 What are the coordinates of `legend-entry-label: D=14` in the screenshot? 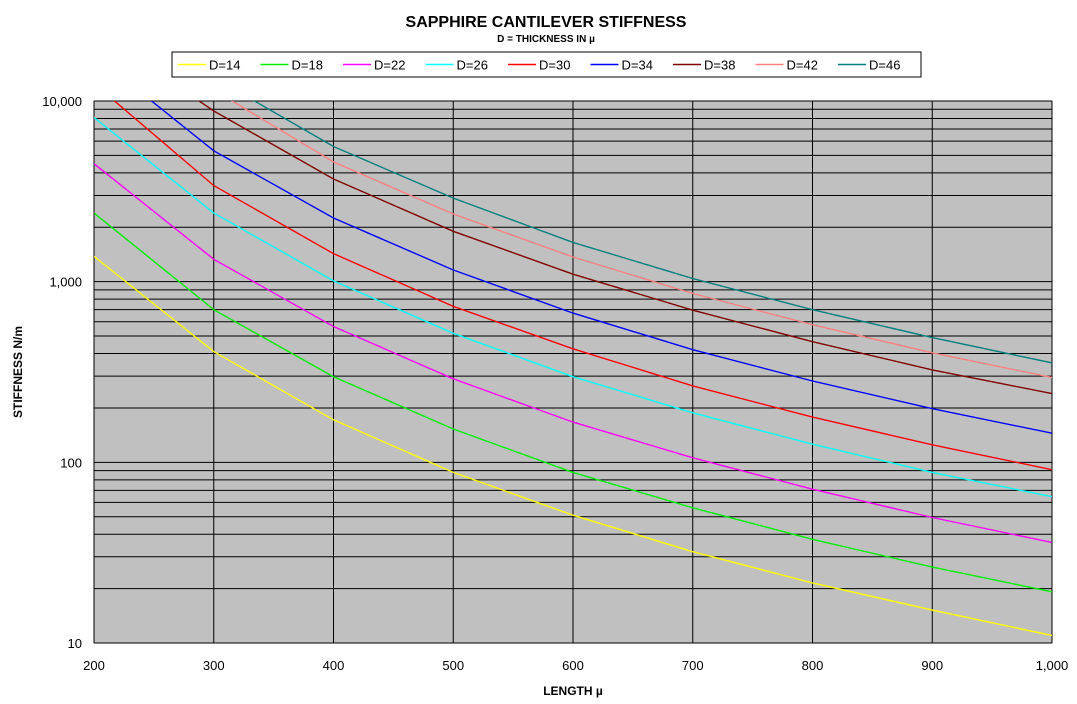 It's located at (224, 65).